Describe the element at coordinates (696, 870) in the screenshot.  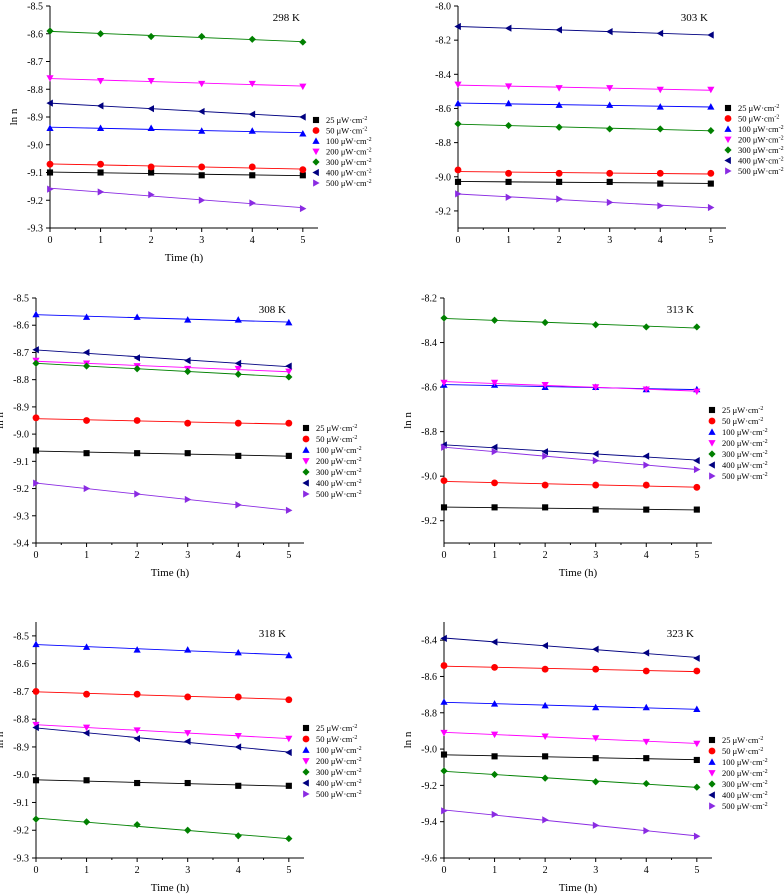
I see `x-tick-label: 5` at that location.